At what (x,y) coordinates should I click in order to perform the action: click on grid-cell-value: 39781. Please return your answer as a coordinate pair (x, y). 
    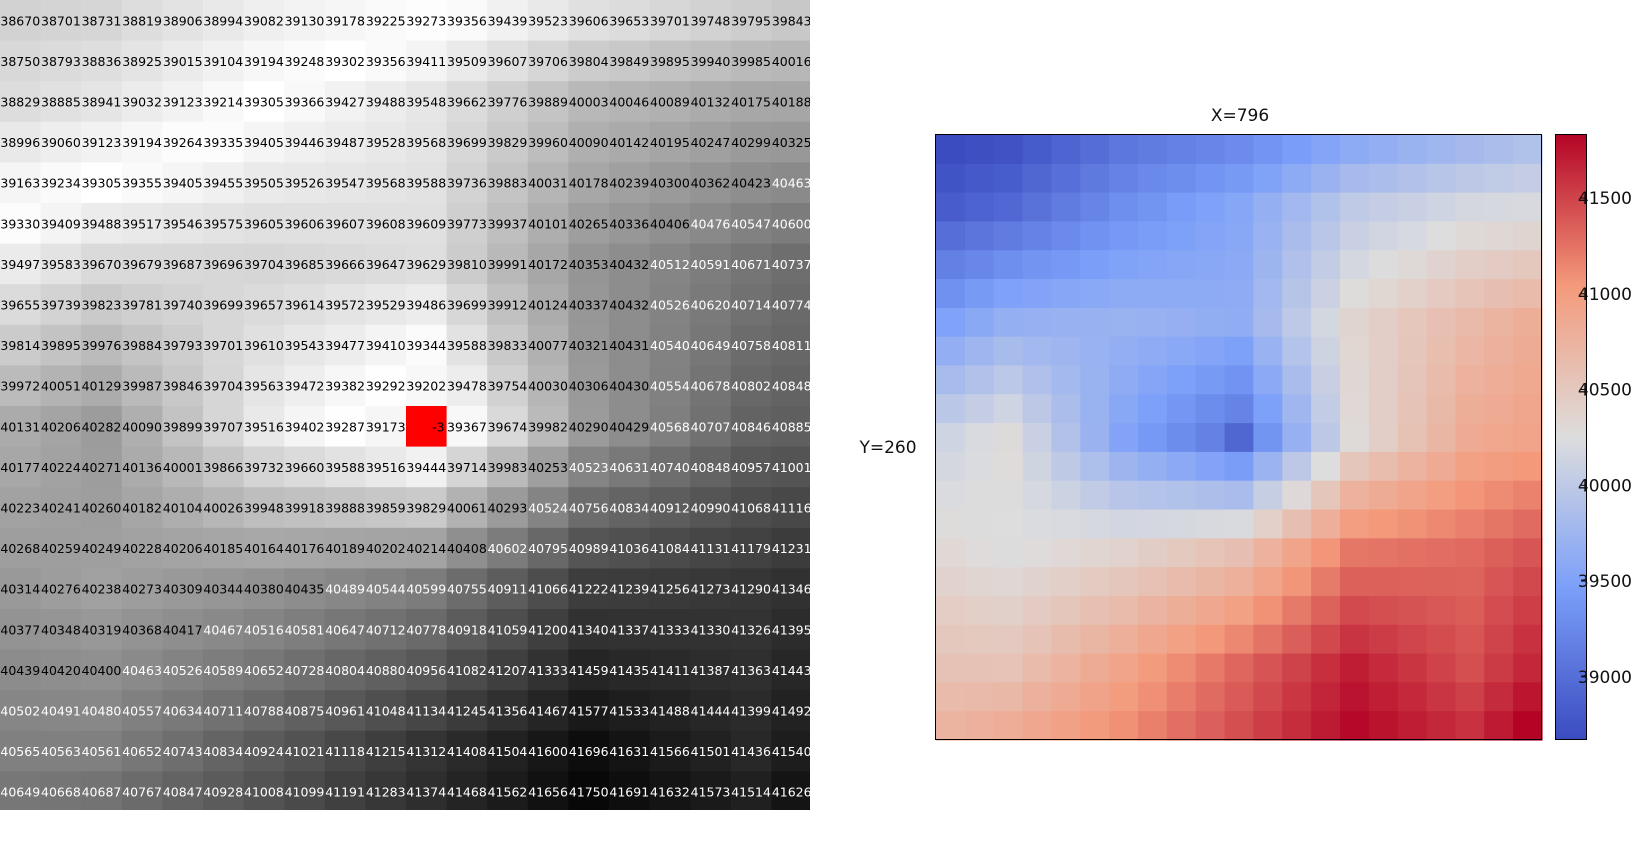
    Looking at the image, I should click on (142, 305).